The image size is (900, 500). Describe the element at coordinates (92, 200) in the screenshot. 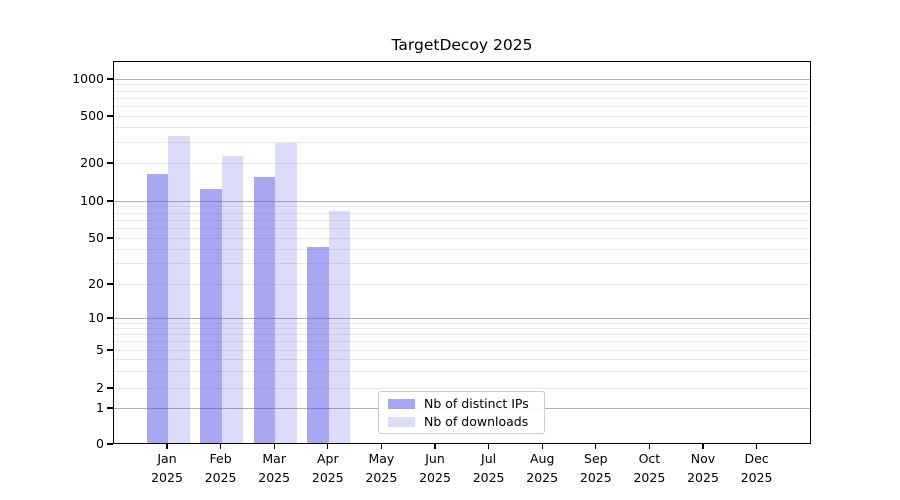

I see `y-tick-label: 100` at that location.